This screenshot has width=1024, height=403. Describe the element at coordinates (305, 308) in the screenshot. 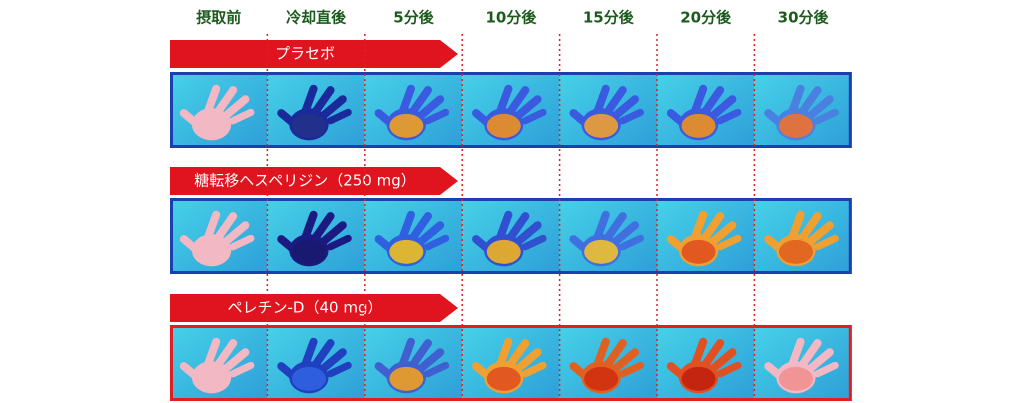

I see `row-label: ペレチン-D（40 mg）` at that location.